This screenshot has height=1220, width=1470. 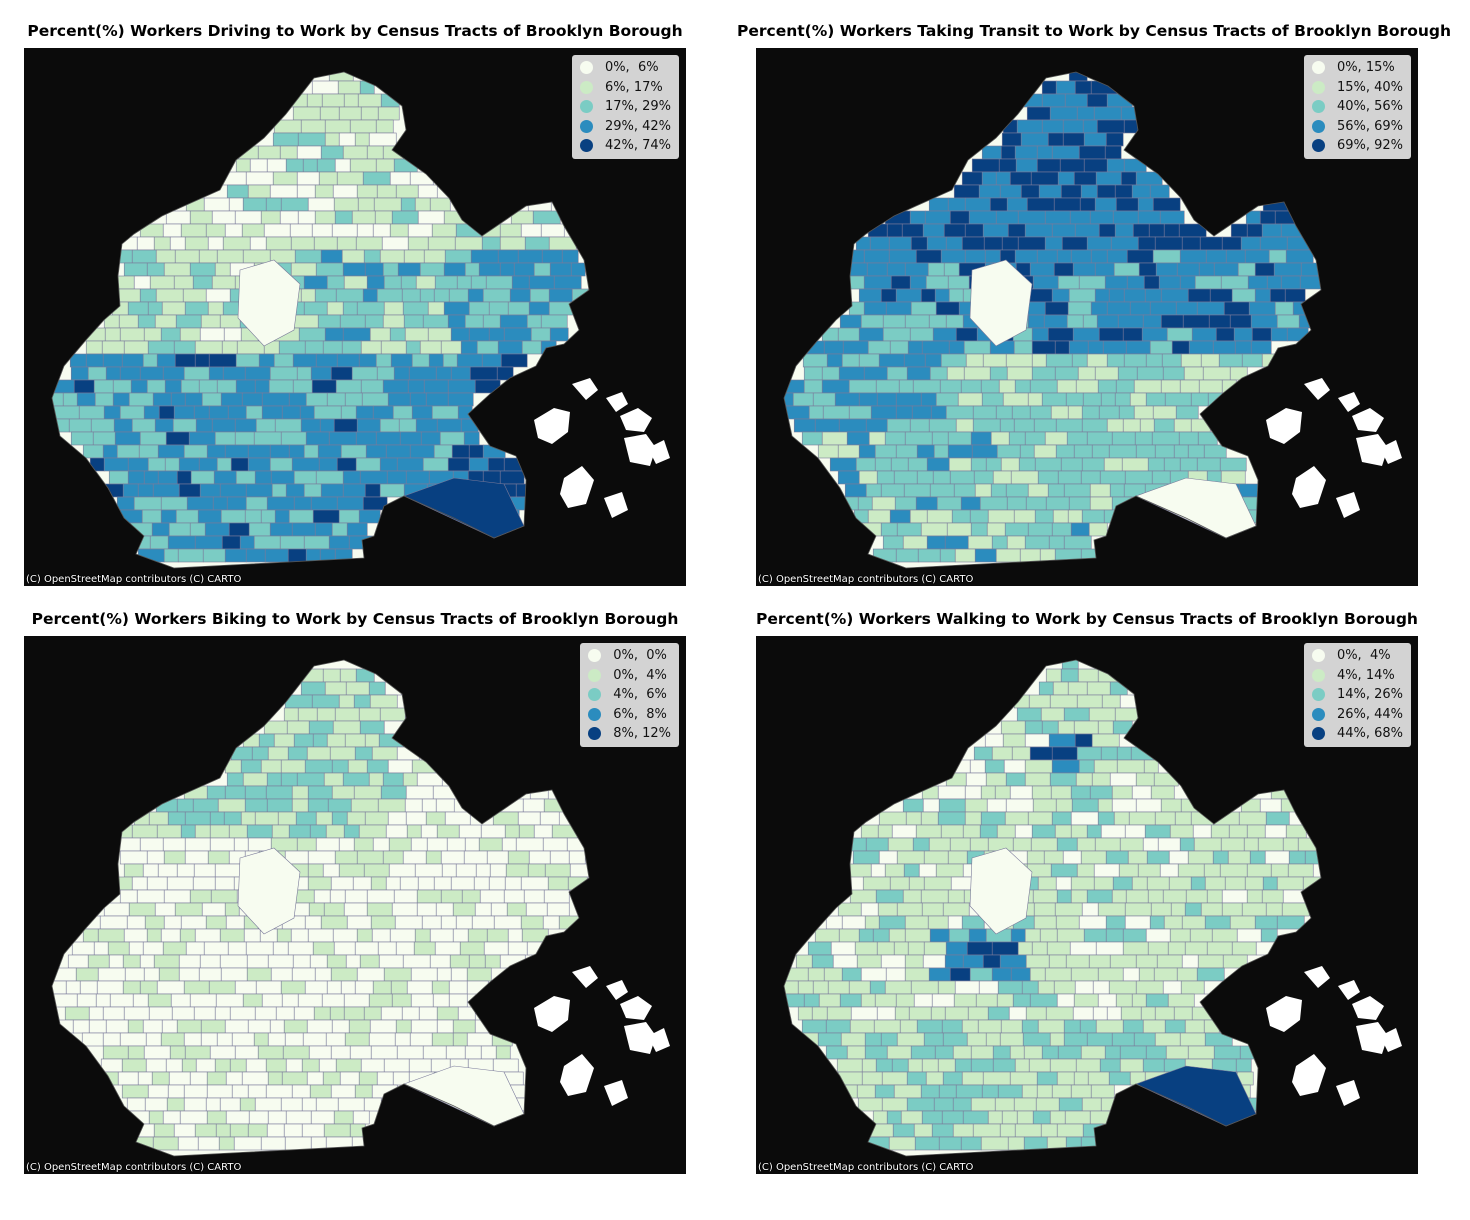 I want to click on legend-swatch, so click(x=1318, y=87).